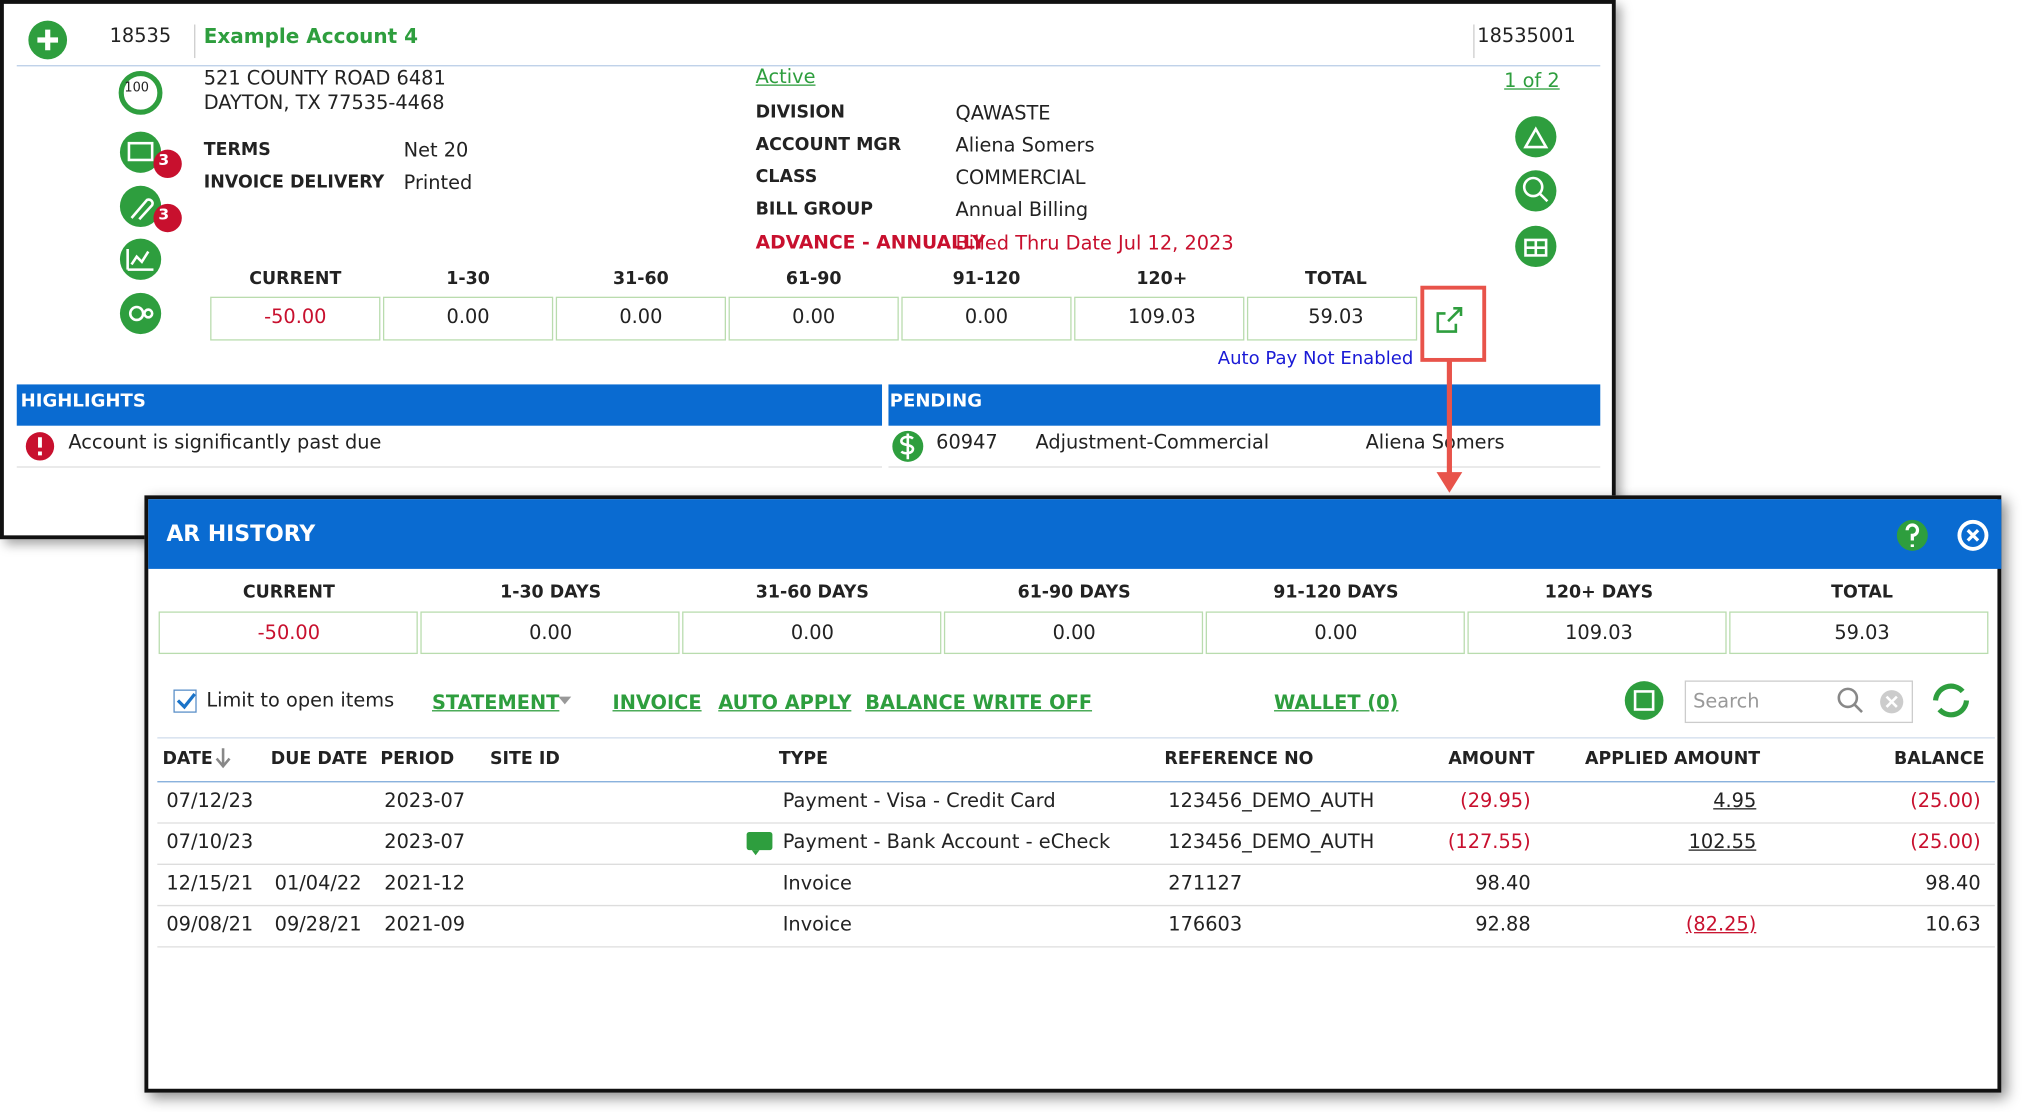  Describe the element at coordinates (223, 758) in the screenshot. I see `sort-indicator` at that location.